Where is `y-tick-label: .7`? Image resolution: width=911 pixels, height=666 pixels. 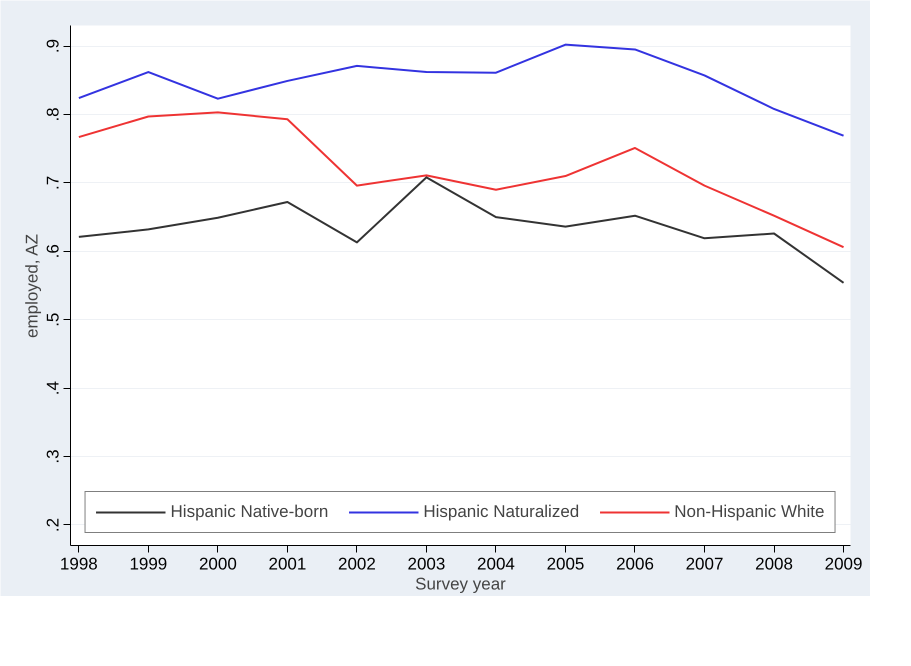 y-tick-label: .7 is located at coordinates (53, 183).